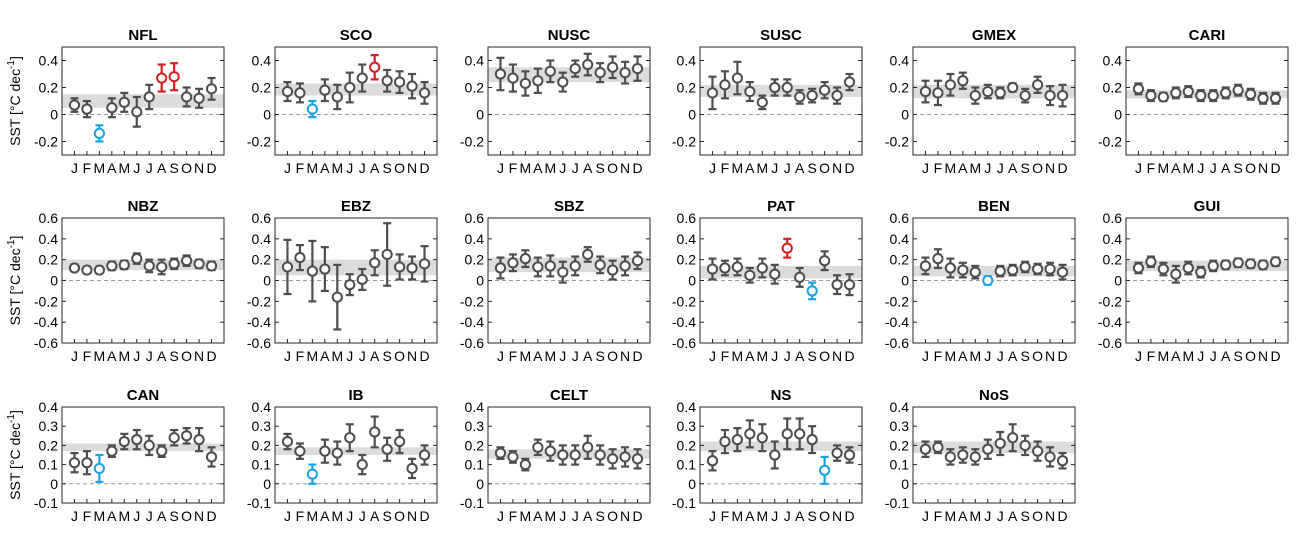  What do you see at coordinates (143, 265) in the screenshot?
I see `trend-band` at bounding box center [143, 265].